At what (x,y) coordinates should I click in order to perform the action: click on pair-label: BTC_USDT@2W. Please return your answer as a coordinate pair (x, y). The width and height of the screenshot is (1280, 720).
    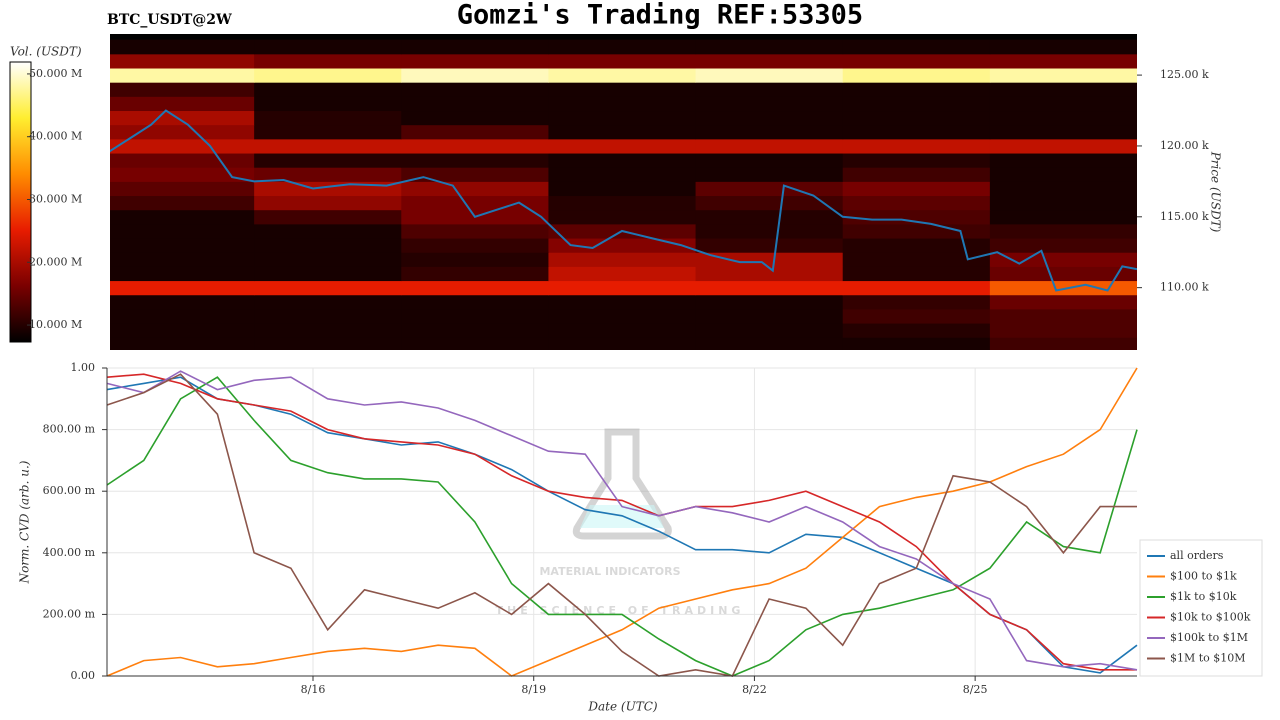
    Looking at the image, I should click on (169, 20).